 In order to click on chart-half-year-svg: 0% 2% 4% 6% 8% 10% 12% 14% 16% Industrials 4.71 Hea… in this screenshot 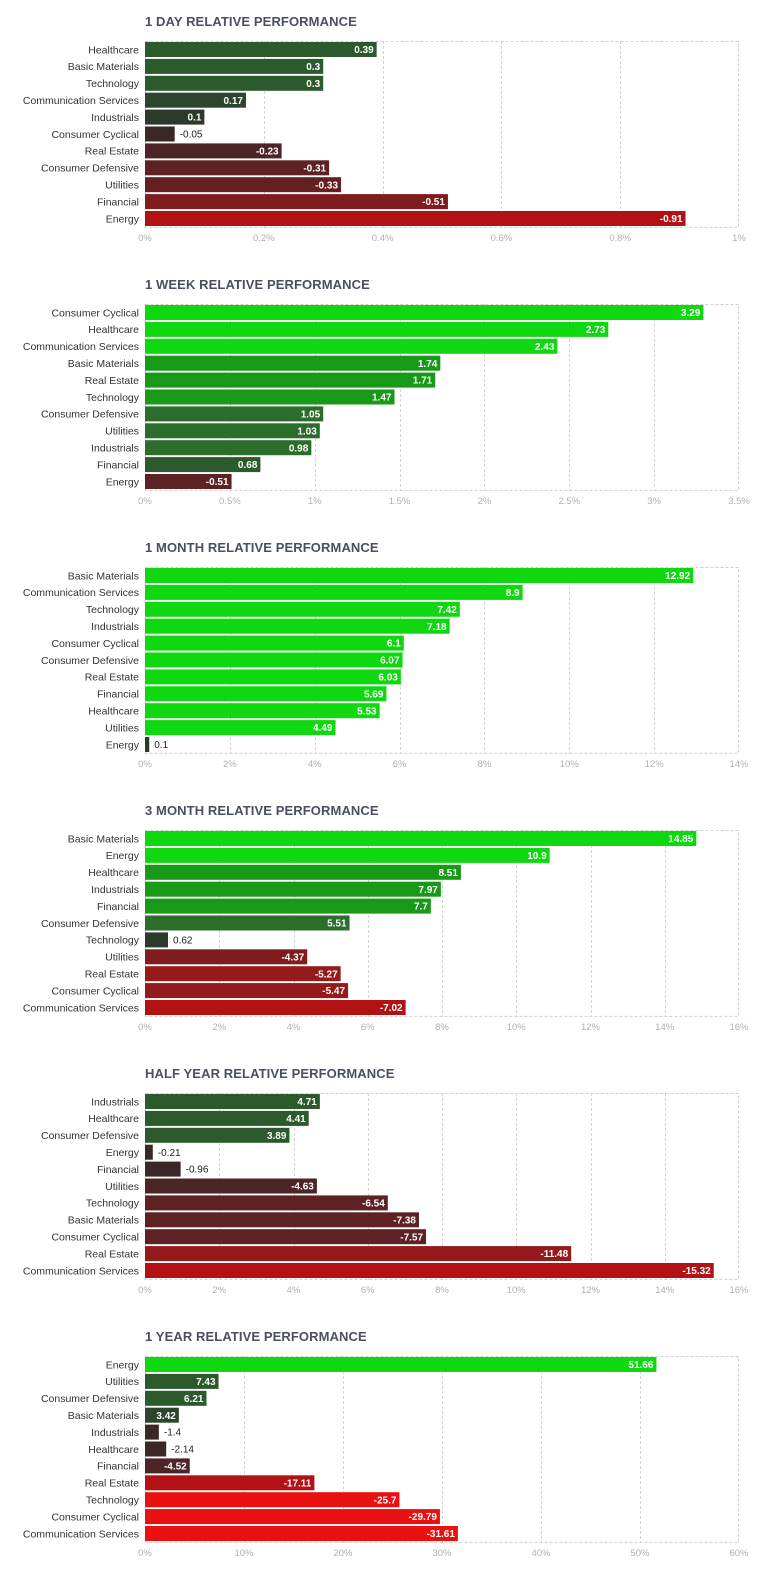, I will do `click(386, 1194)`.